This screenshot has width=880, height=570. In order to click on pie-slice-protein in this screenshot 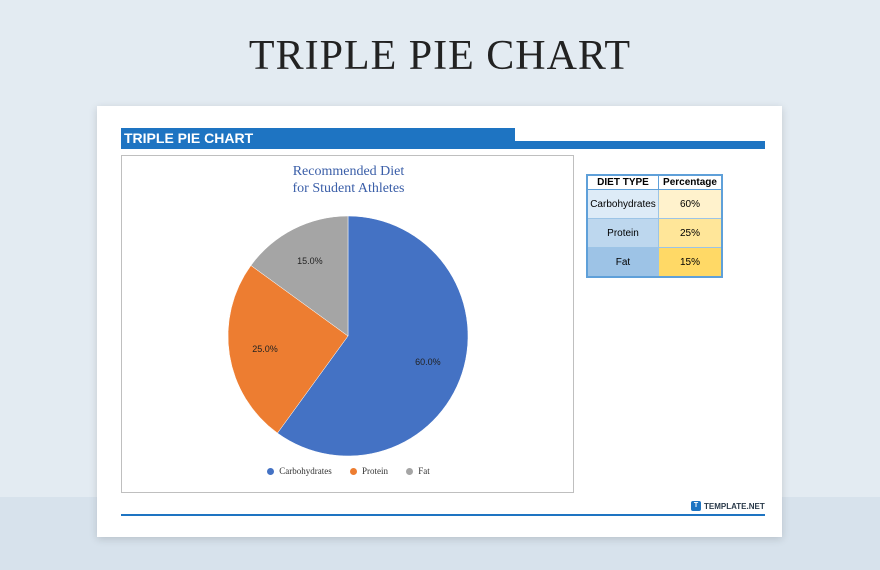, I will do `click(288, 349)`.